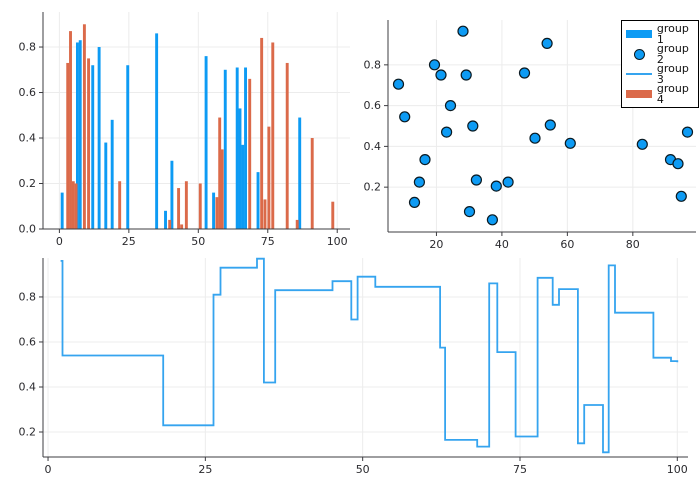 This screenshot has width=700, height=500. I want to click on x-tick-label: 80, so click(633, 244).